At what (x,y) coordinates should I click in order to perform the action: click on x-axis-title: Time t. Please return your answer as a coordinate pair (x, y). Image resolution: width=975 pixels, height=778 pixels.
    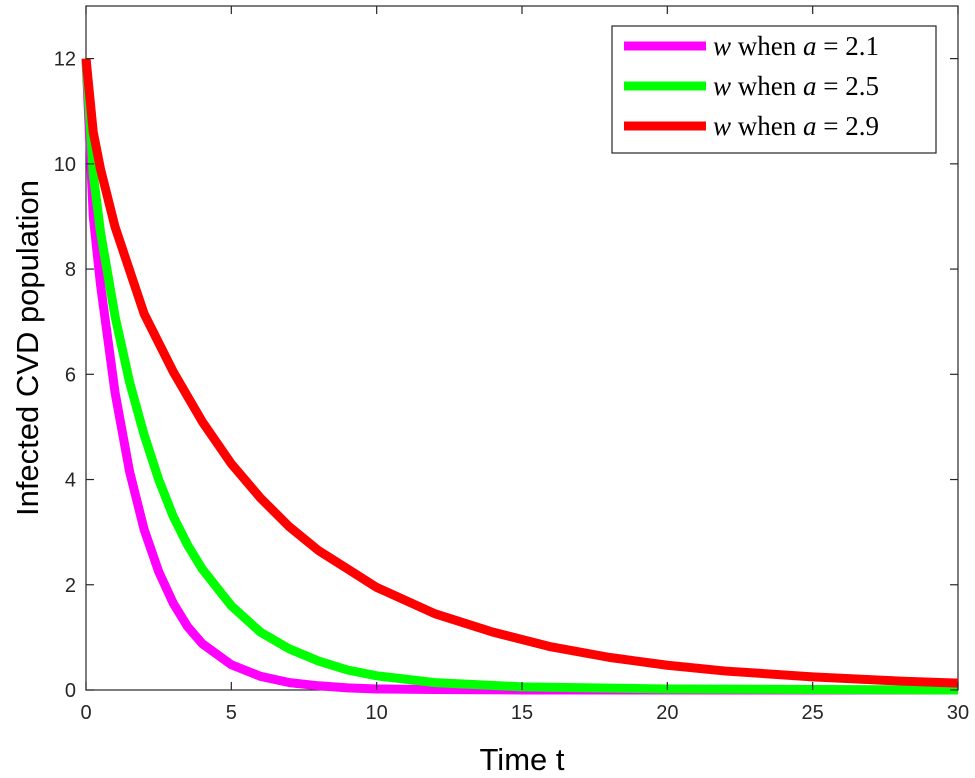
    Looking at the image, I should click on (522, 759).